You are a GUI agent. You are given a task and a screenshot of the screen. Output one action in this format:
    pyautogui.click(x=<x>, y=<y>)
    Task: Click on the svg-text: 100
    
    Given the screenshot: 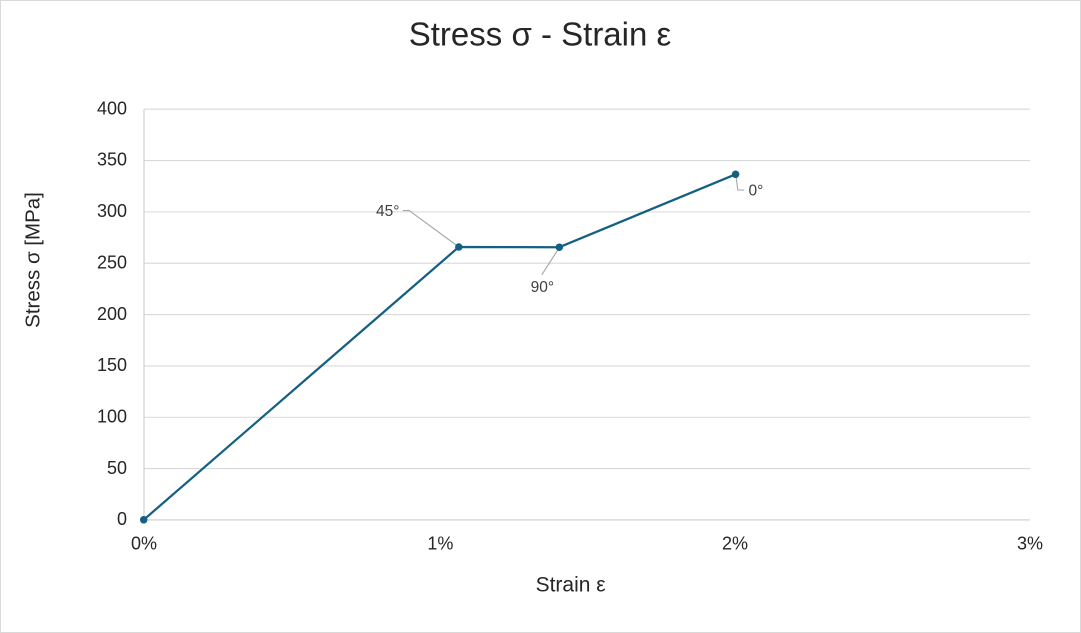 What is the action you would take?
    pyautogui.click(x=112, y=416)
    